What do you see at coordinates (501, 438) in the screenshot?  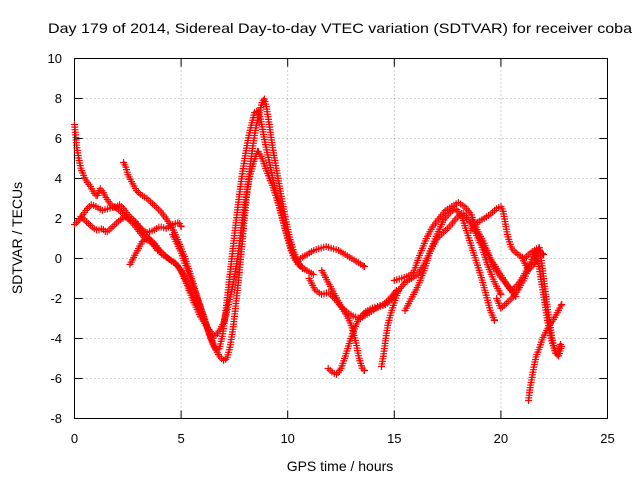 I see `x-tick-label: 20` at bounding box center [501, 438].